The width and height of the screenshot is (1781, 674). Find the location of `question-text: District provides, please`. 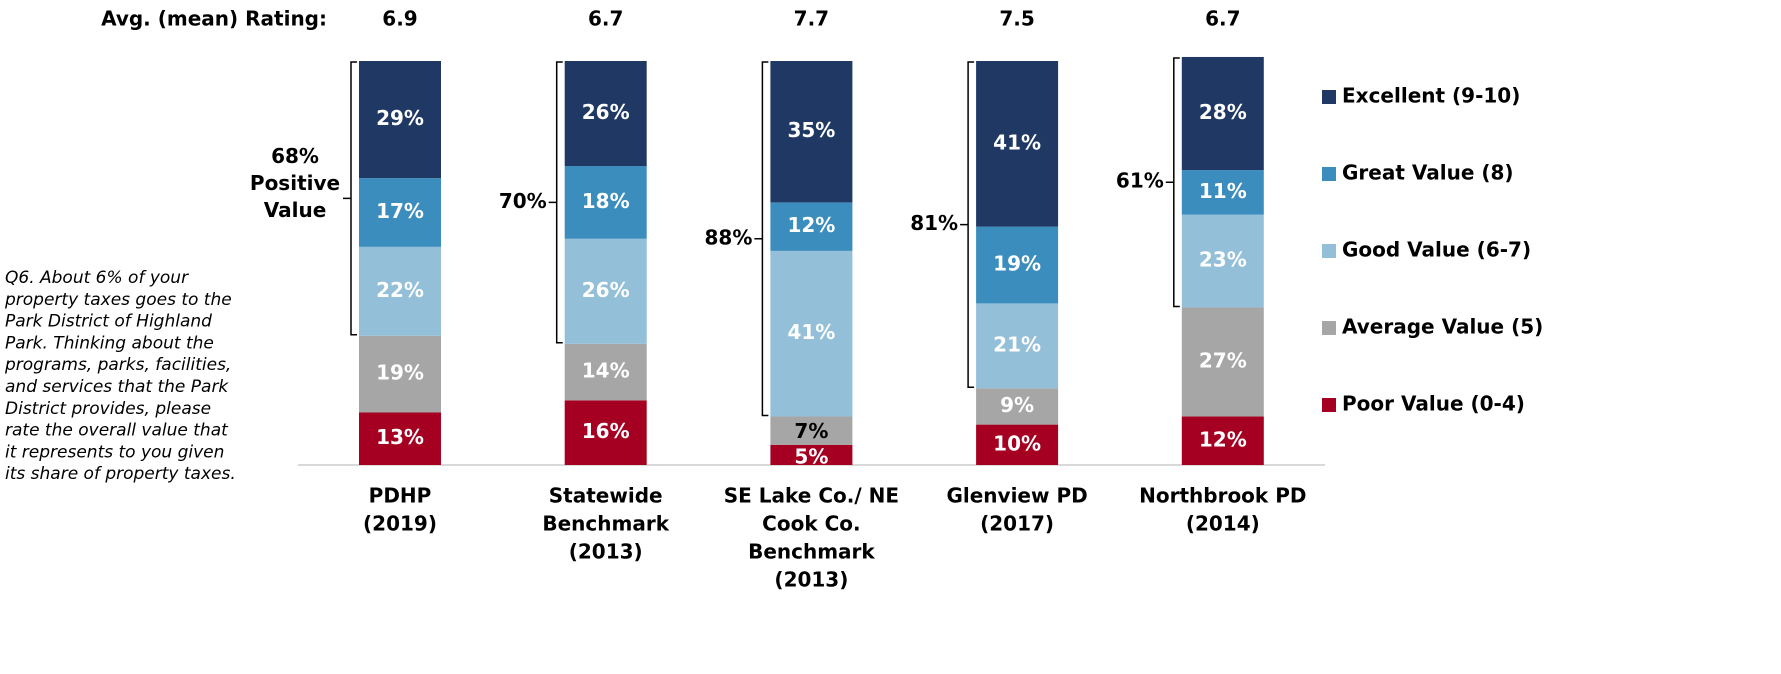

question-text: District provides, please is located at coordinates (108, 409).